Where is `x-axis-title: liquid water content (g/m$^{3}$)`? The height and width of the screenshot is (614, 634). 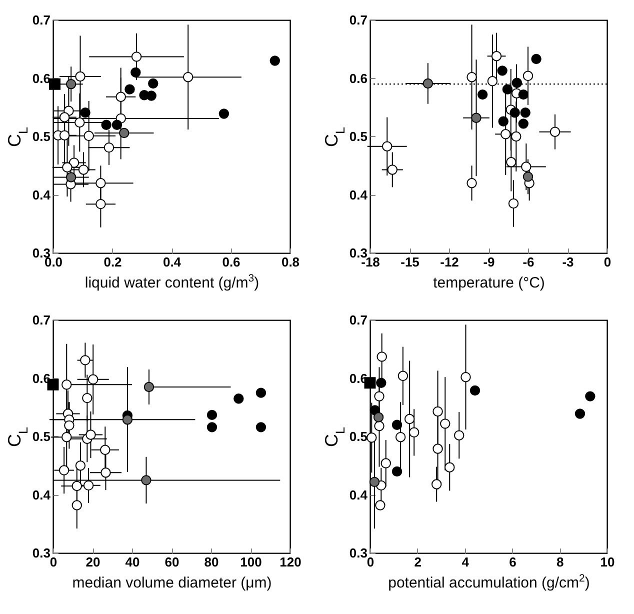 x-axis-title: liquid water content (g/m$^{3}$) is located at coordinates (172, 282).